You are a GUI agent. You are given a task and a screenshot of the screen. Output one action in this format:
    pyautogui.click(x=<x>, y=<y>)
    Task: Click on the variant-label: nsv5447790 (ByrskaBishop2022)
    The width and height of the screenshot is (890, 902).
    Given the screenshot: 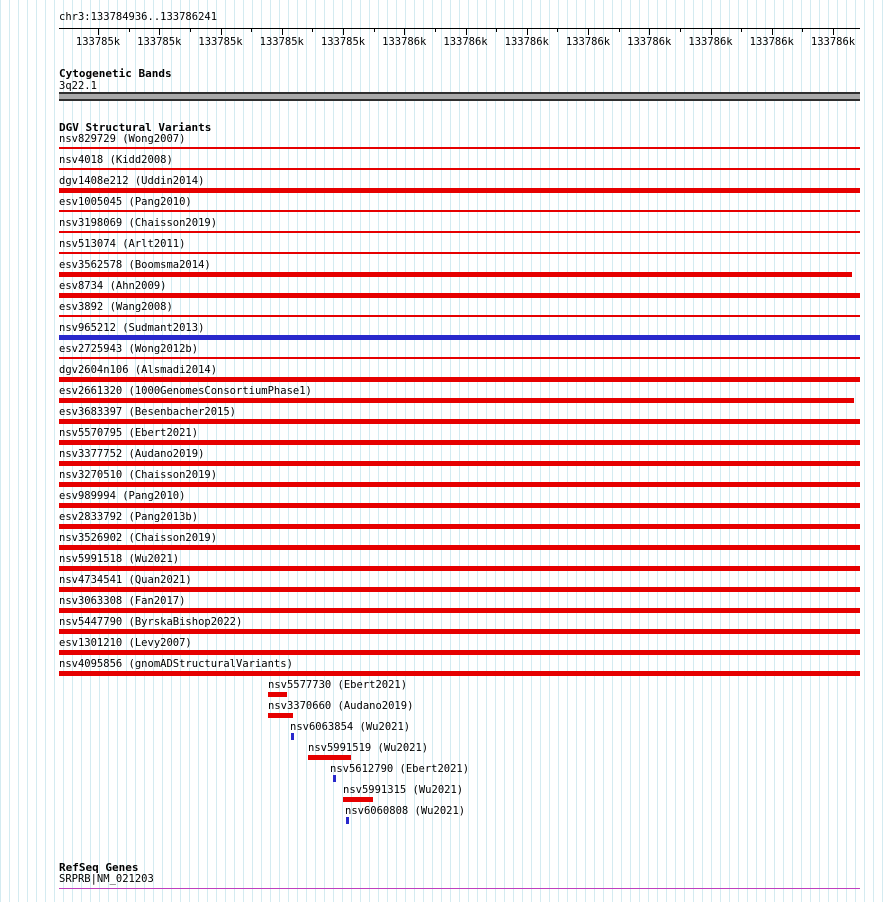 What is the action you would take?
    pyautogui.click(x=151, y=622)
    